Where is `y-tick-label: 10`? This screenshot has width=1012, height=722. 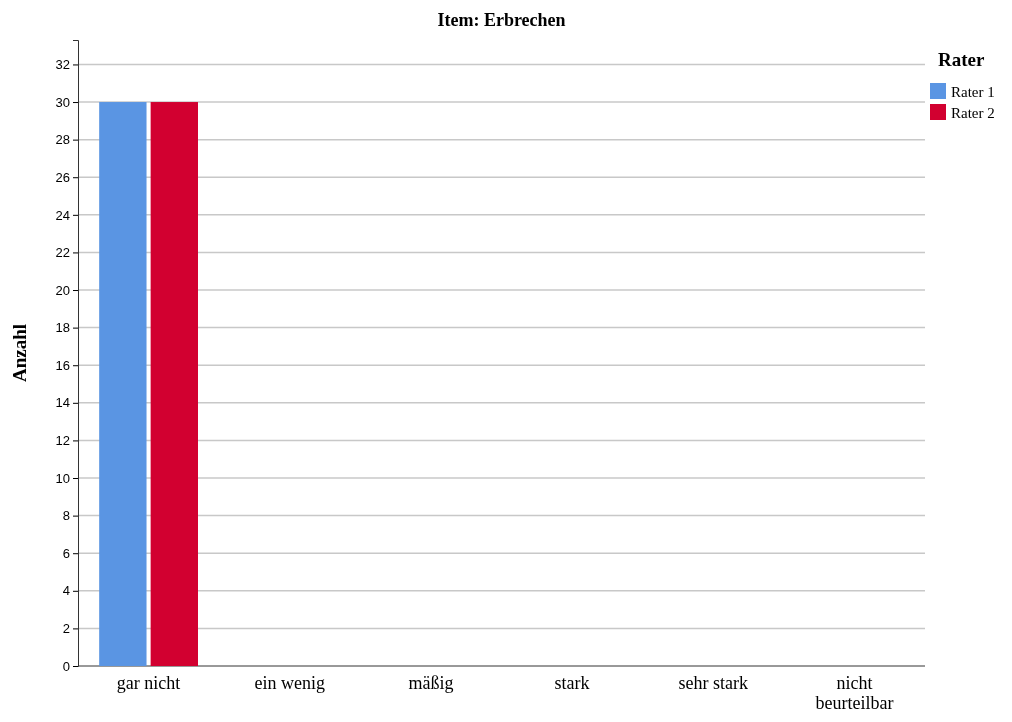 y-tick-label: 10 is located at coordinates (62, 478).